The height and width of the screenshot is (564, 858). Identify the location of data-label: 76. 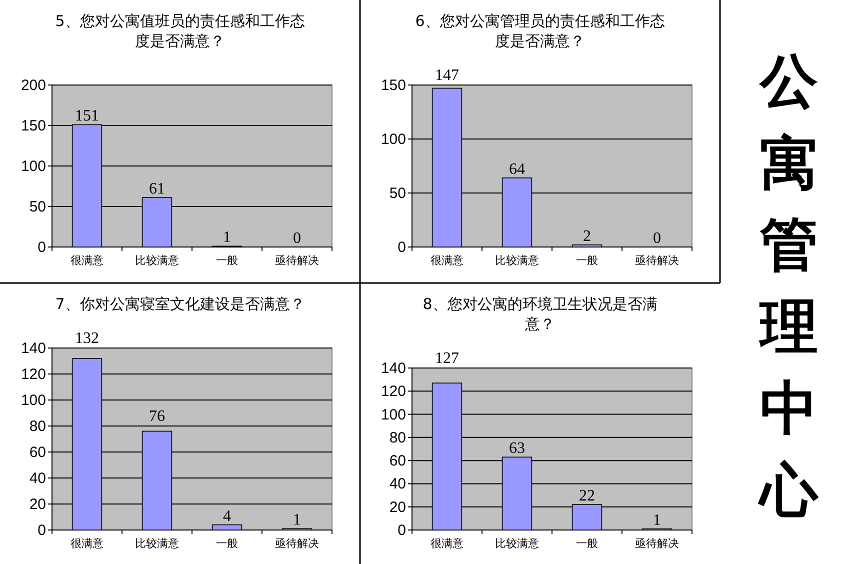
(157, 416).